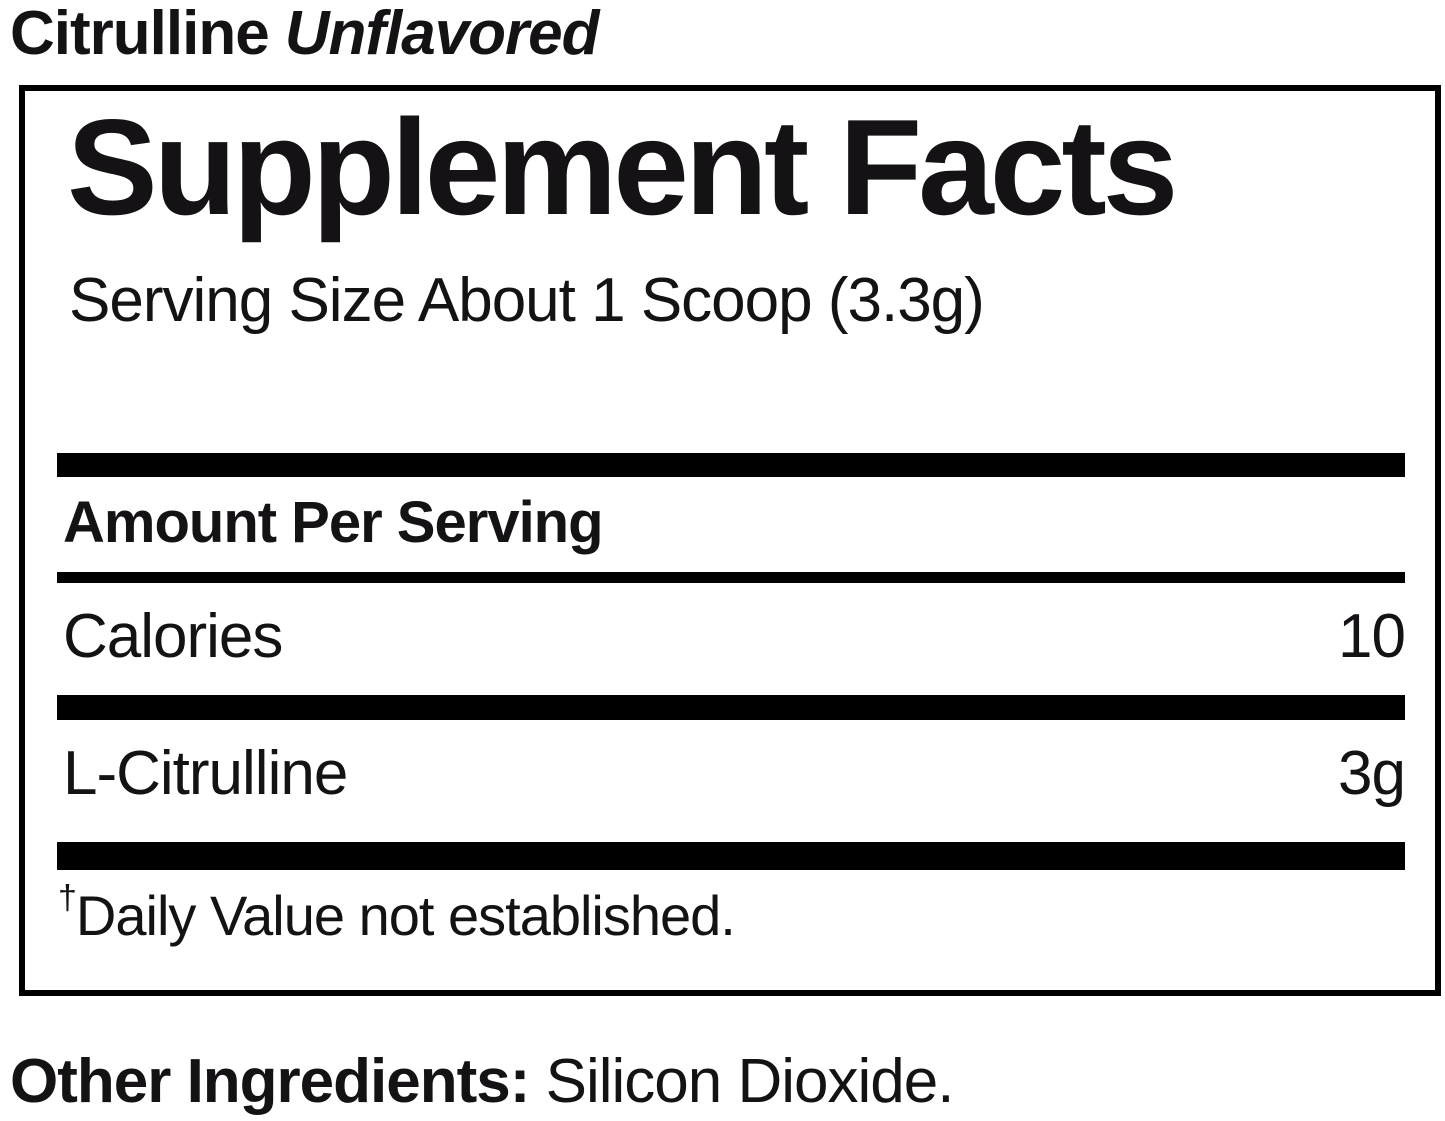 Image resolution: width=1445 pixels, height=1121 pixels. I want to click on divider-thin, so click(731, 577).